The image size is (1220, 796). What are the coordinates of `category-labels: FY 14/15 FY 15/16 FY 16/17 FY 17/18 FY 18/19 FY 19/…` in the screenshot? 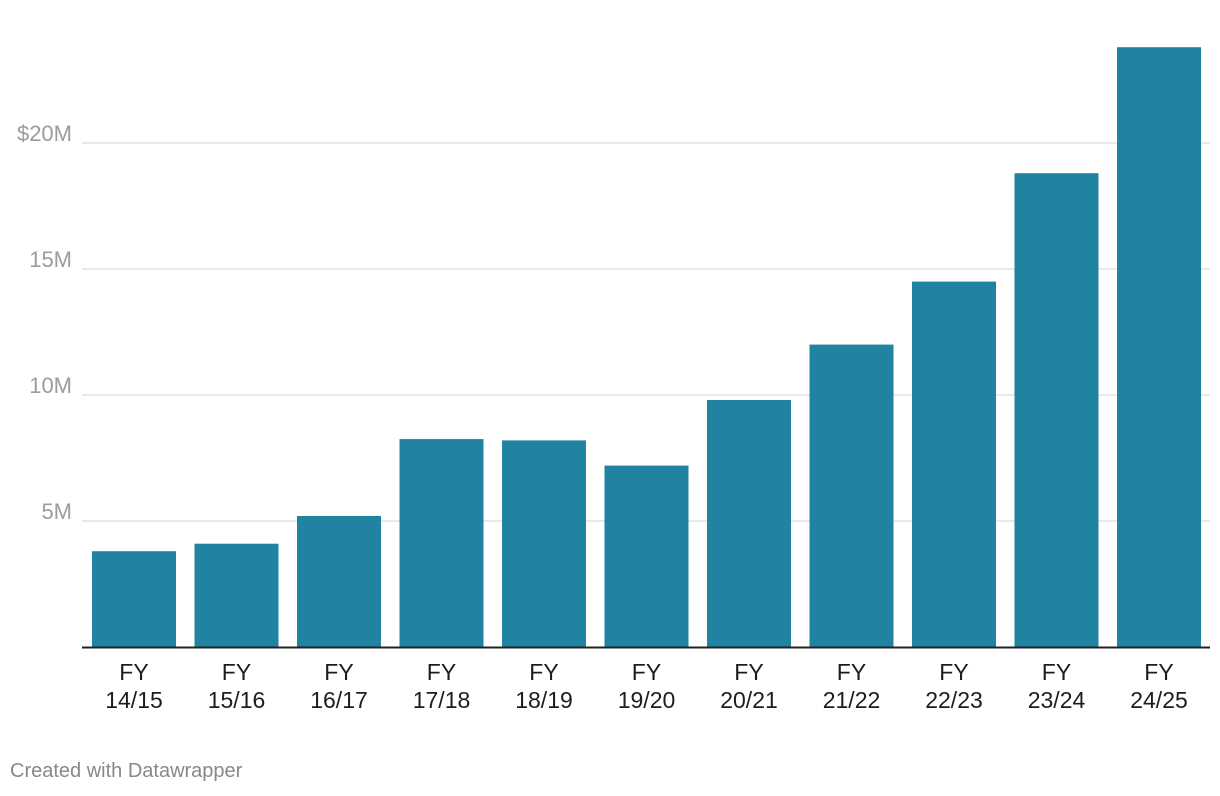 It's located at (646, 686).